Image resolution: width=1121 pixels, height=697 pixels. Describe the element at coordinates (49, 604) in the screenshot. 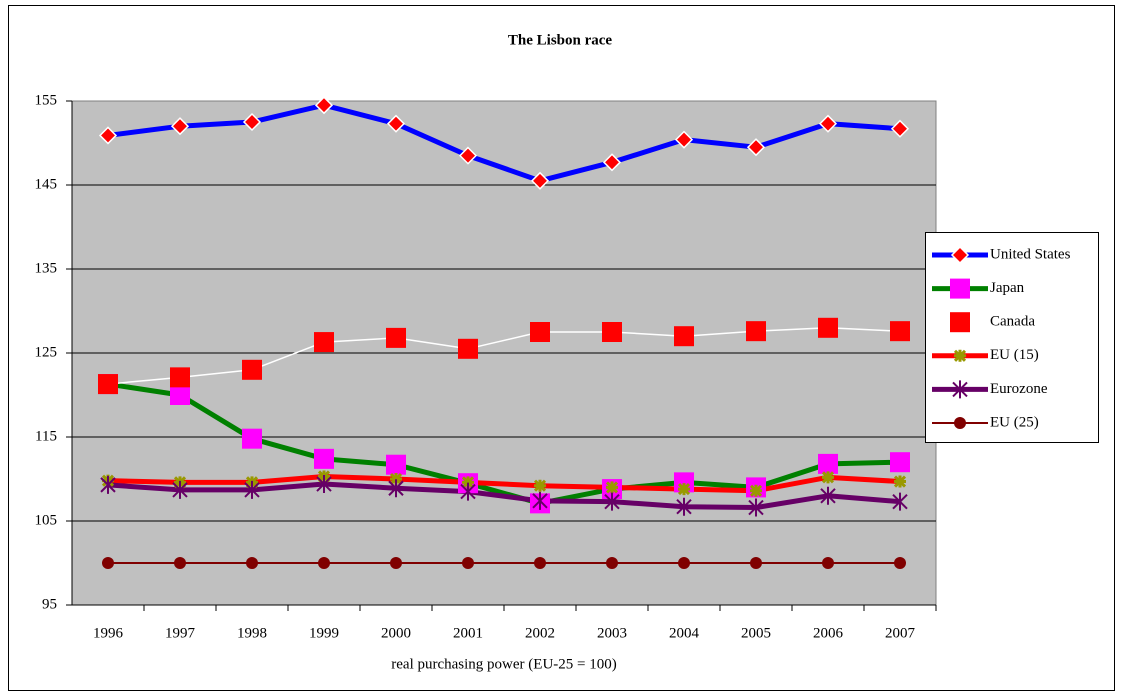

I see `y-tick-label: 95` at that location.